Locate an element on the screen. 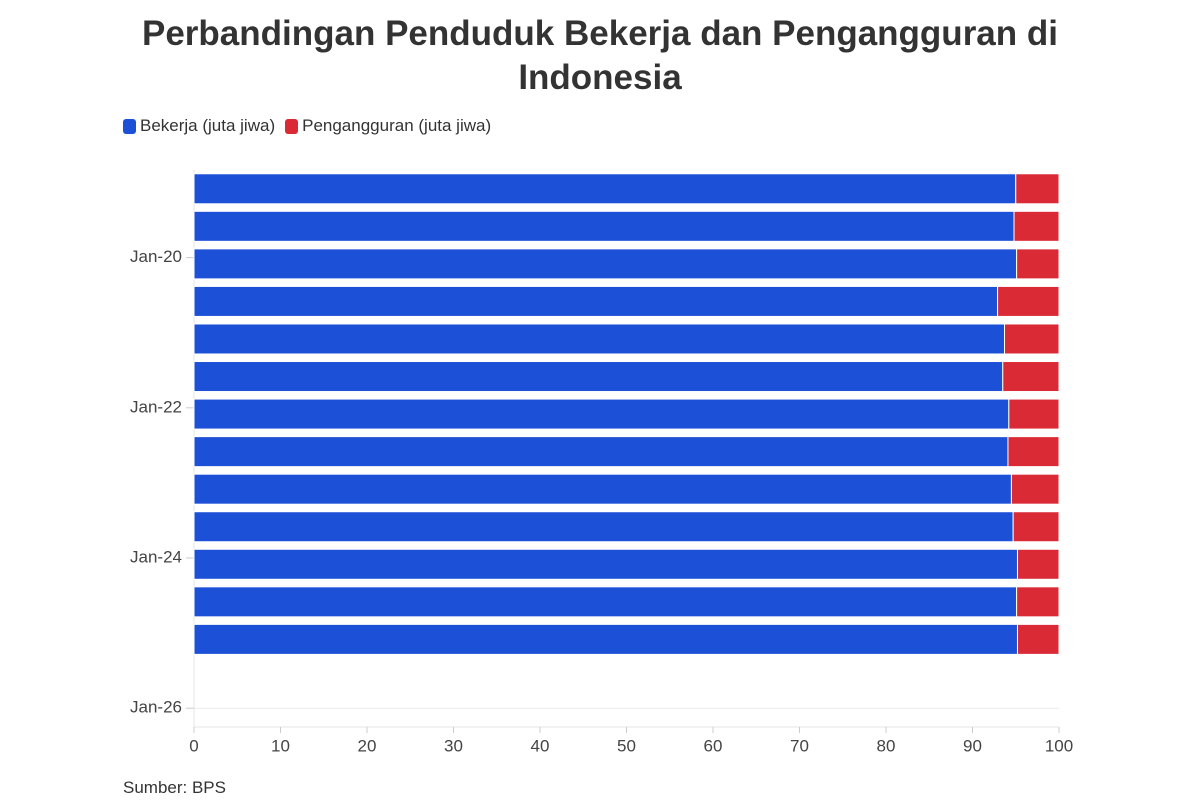  source-note: Sumber: BPS is located at coordinates (174, 787).